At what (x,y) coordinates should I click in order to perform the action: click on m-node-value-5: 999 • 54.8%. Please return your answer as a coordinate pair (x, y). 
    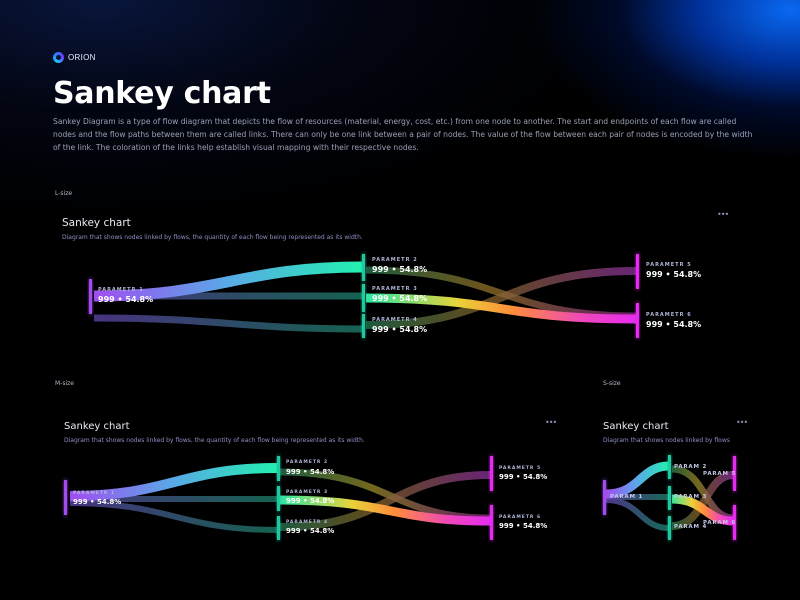
    Looking at the image, I should click on (523, 477).